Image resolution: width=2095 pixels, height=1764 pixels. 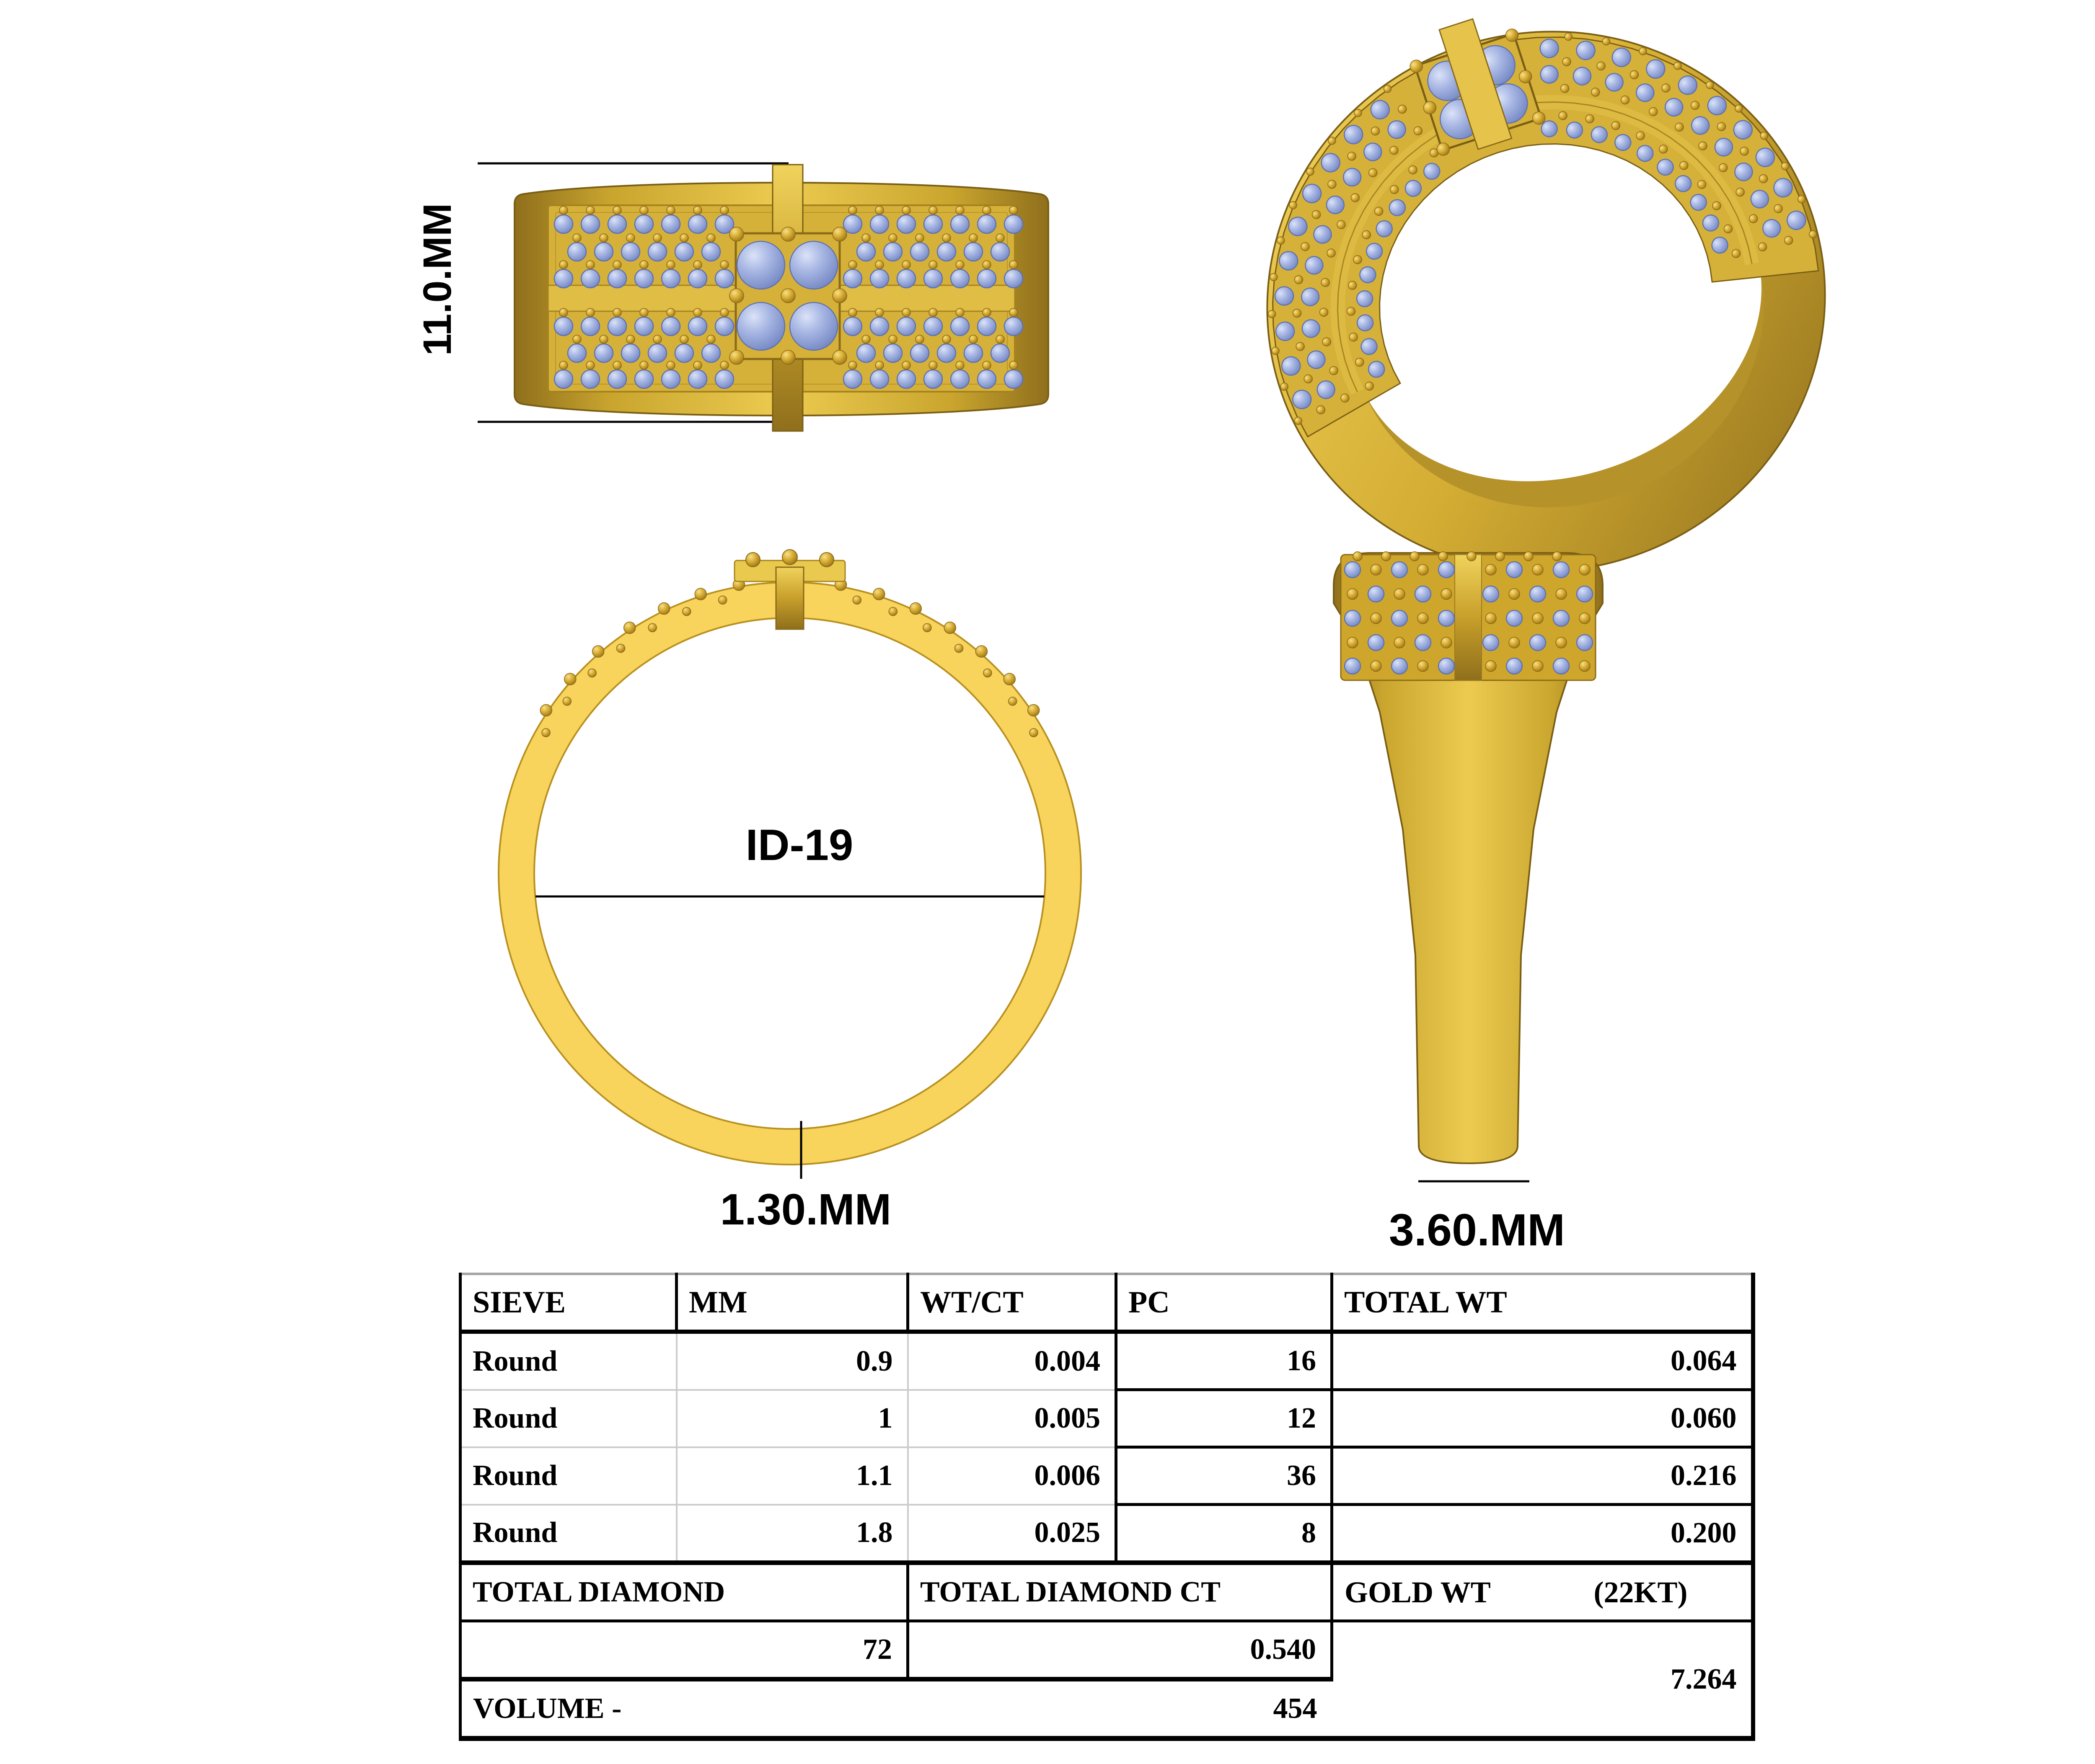 What do you see at coordinates (1106, 1476) in the screenshot?
I see `table-row: Round 1.1 0.006 36 0.216` at bounding box center [1106, 1476].